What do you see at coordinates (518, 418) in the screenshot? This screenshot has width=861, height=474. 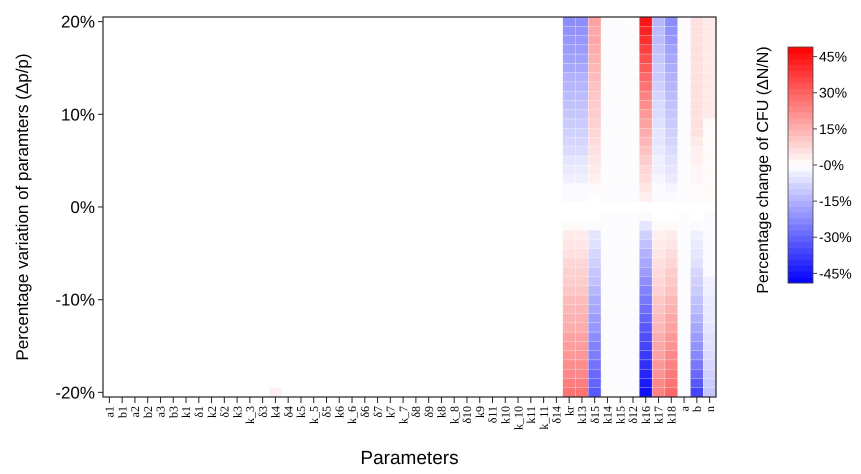 I see `x-tick-label: k_10` at bounding box center [518, 418].